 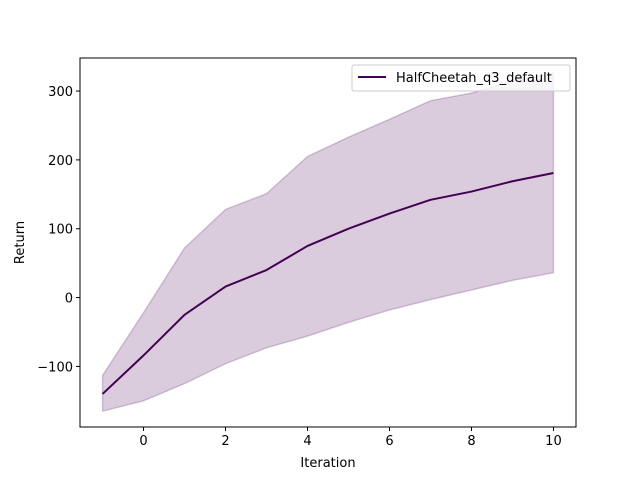 I want to click on x-tick-label: 10, so click(x=553, y=441).